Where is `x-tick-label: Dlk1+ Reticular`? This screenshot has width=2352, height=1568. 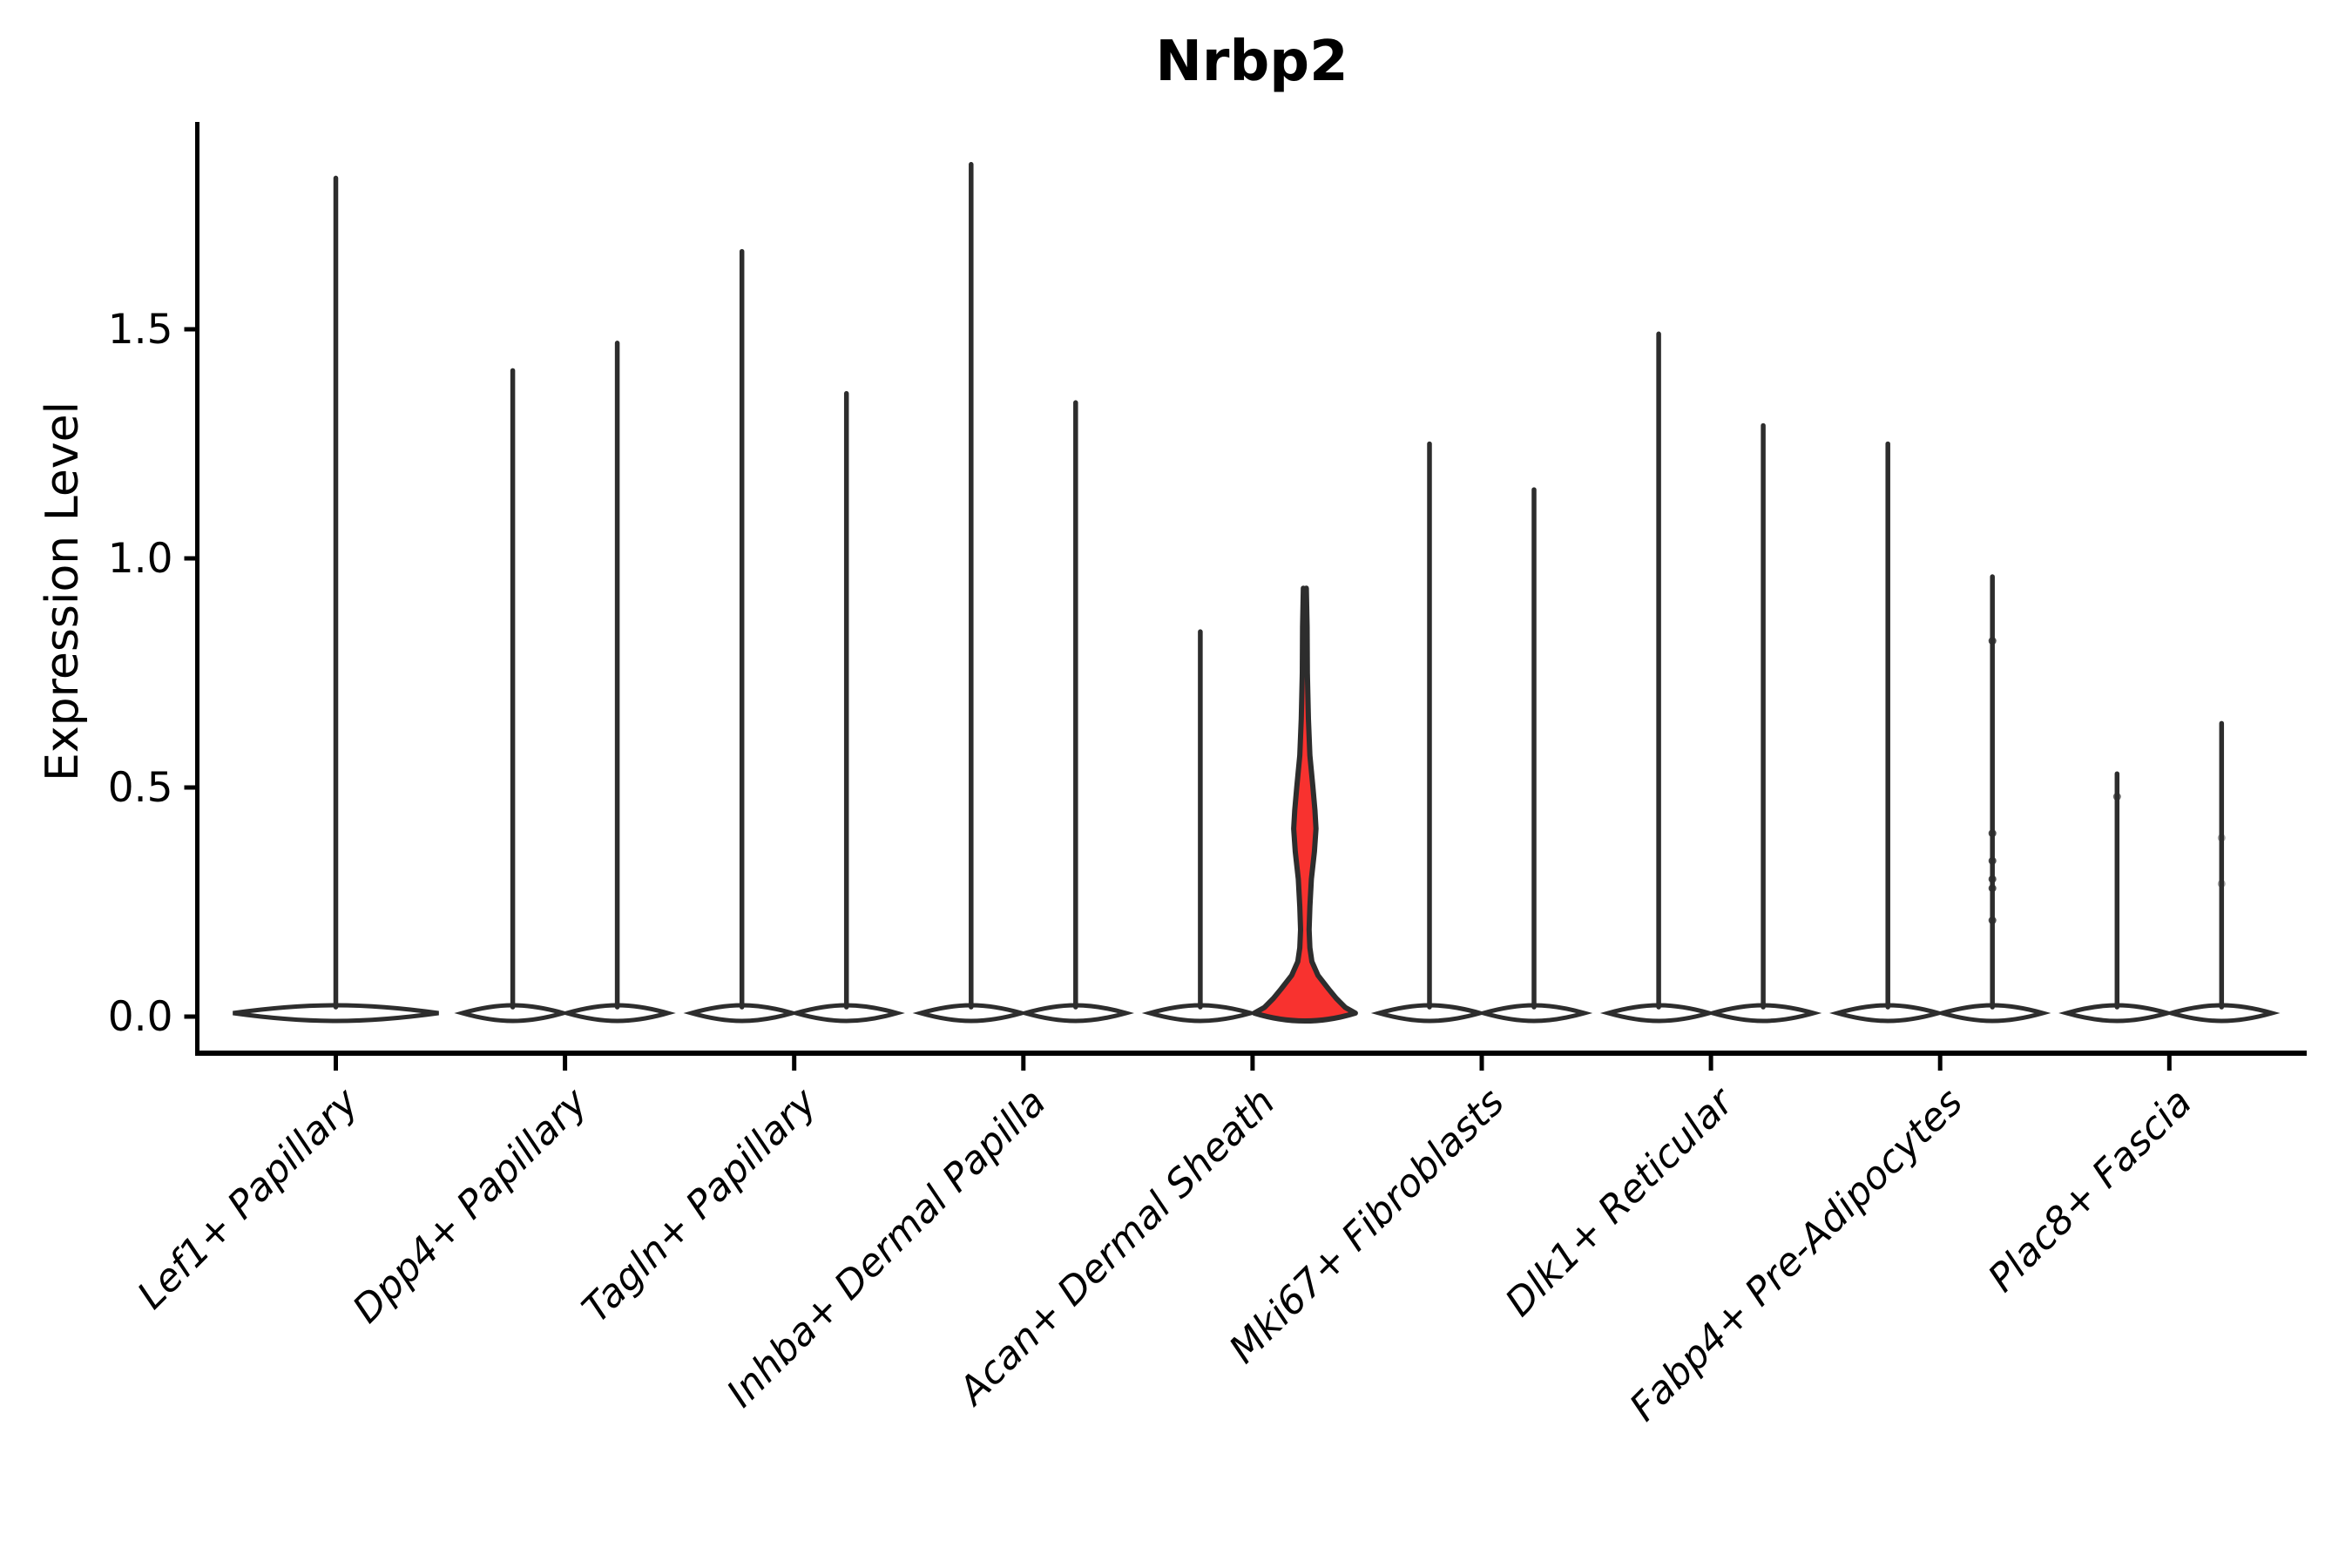 x-tick-label: Dlk1+ Reticular is located at coordinates (1620, 1201).